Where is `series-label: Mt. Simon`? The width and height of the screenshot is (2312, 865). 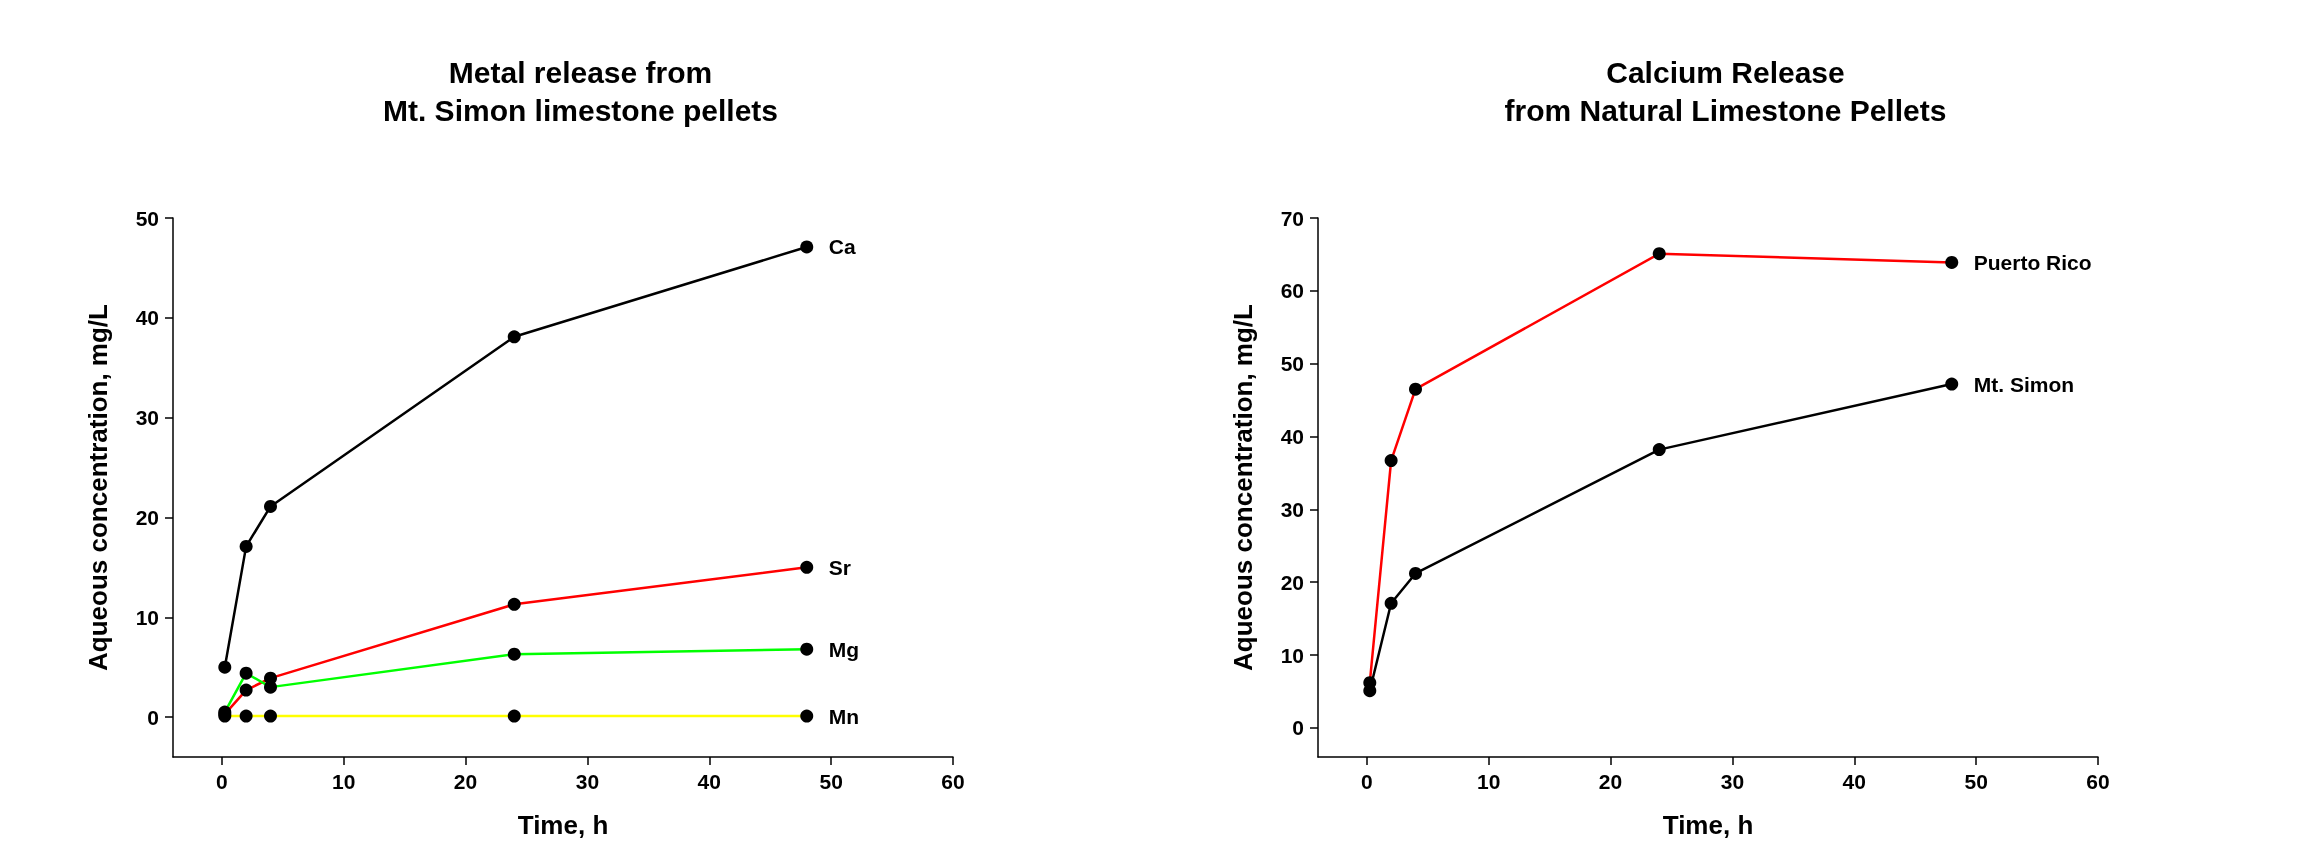 series-label: Mt. Simon is located at coordinates (2024, 384).